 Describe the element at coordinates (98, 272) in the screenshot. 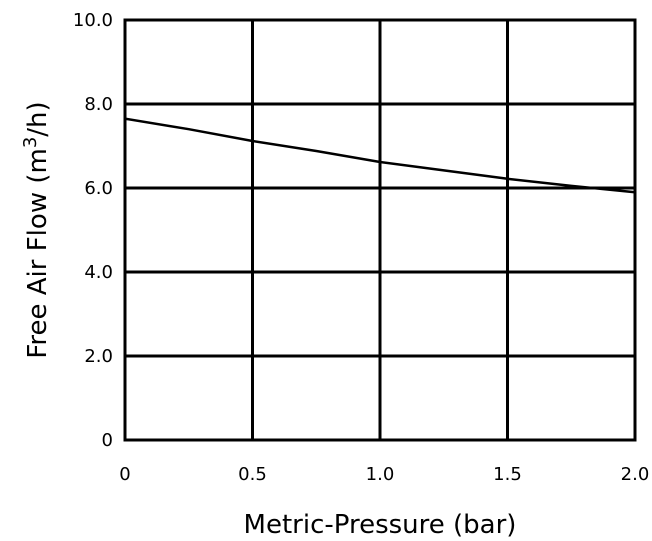

I see `y-tick-label: 4.0` at that location.